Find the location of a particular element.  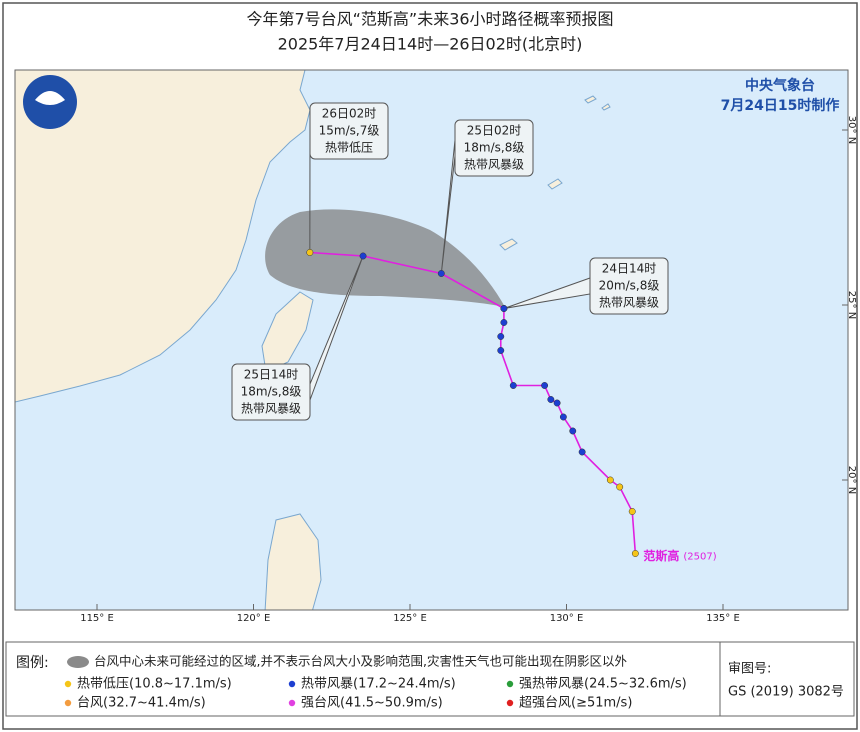

callout-wind: 15m/s,7级 is located at coordinates (349, 131).